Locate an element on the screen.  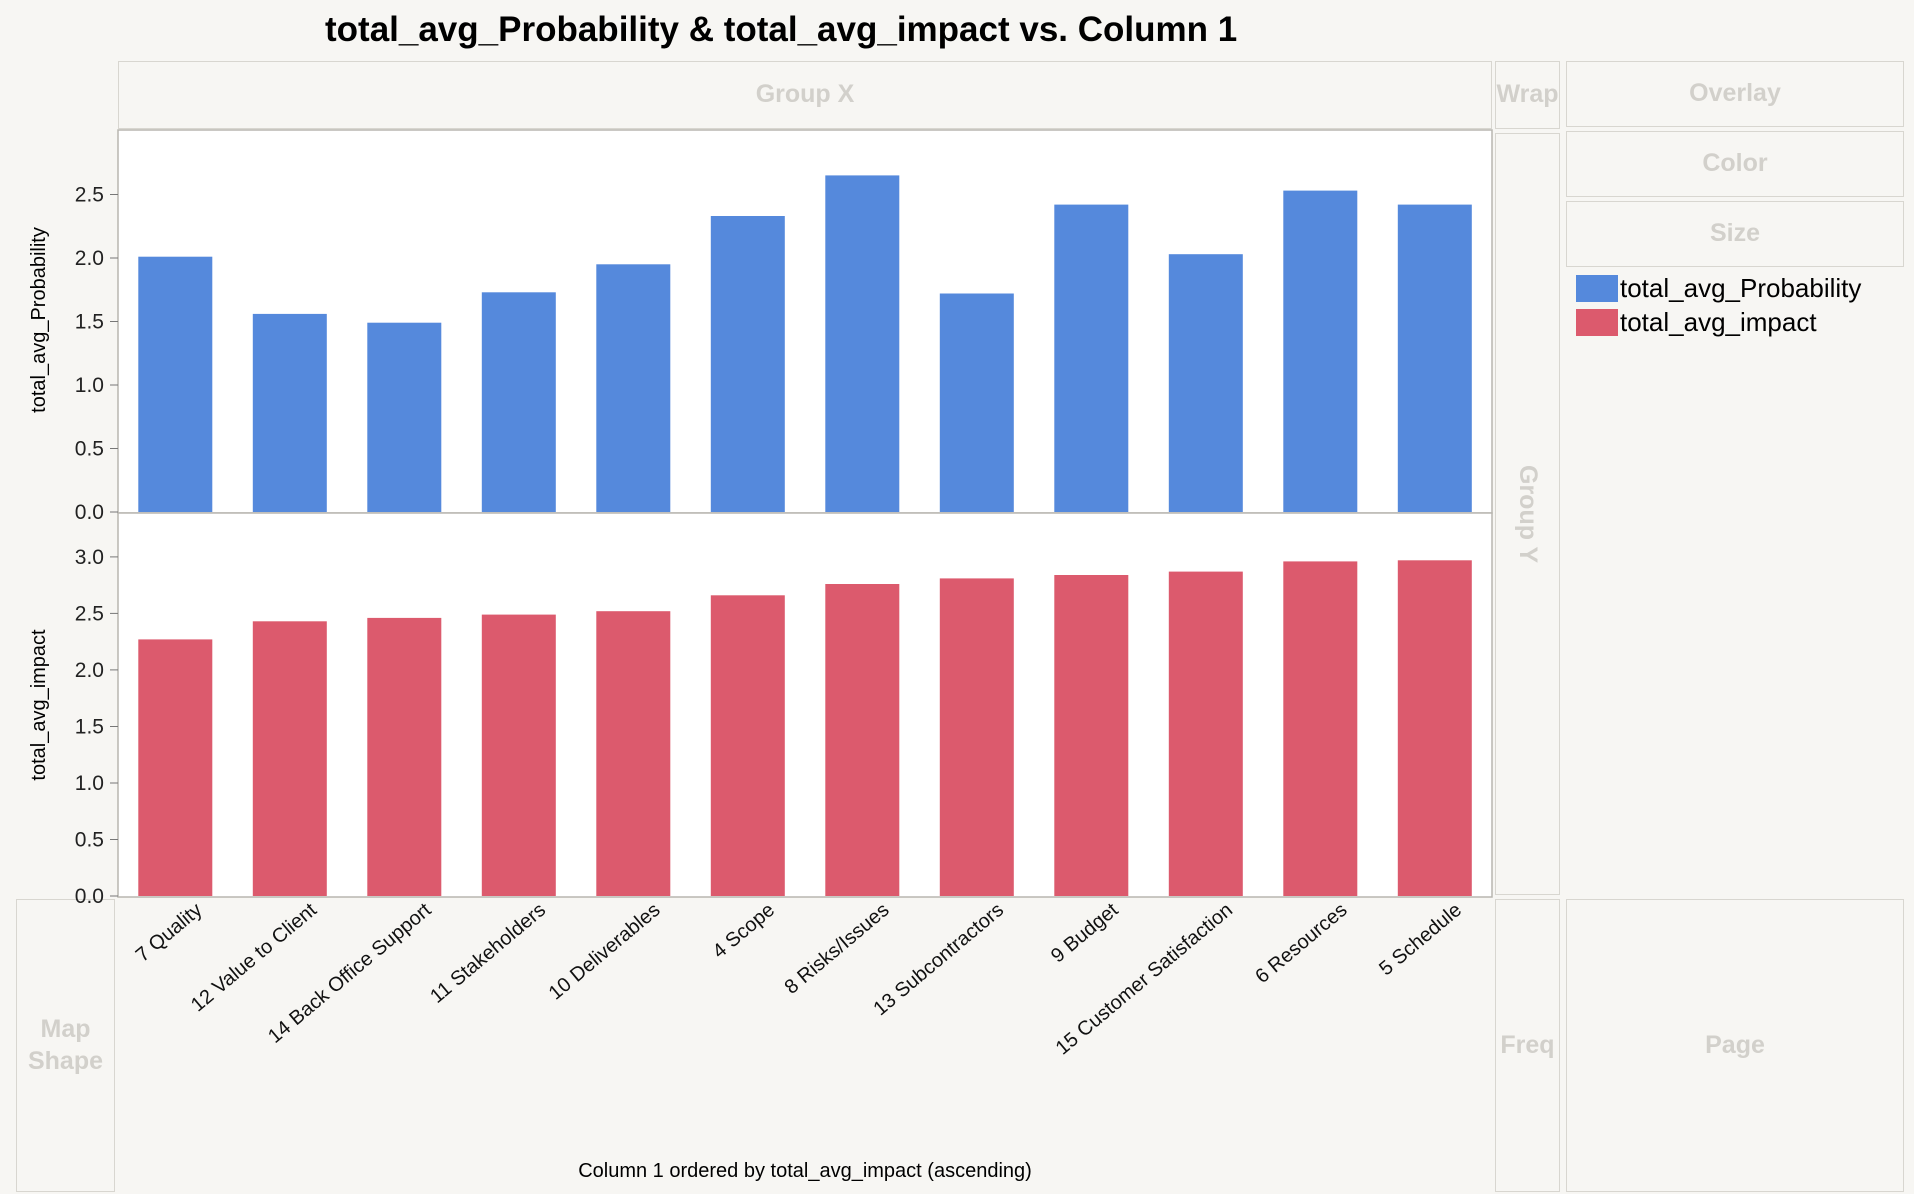
y-tick-label: 3.0 is located at coordinates (89, 557).